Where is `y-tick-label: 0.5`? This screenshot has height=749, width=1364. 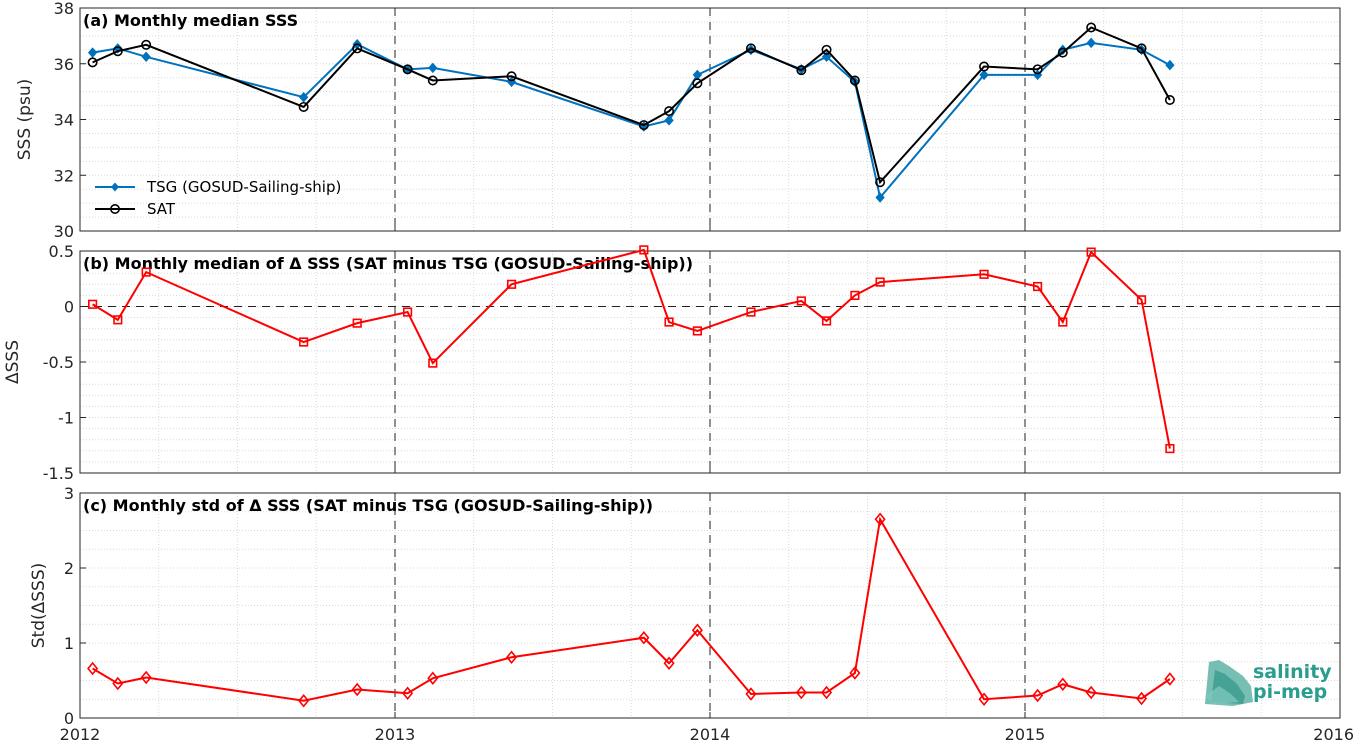 y-tick-label: 0.5 is located at coordinates (61, 251).